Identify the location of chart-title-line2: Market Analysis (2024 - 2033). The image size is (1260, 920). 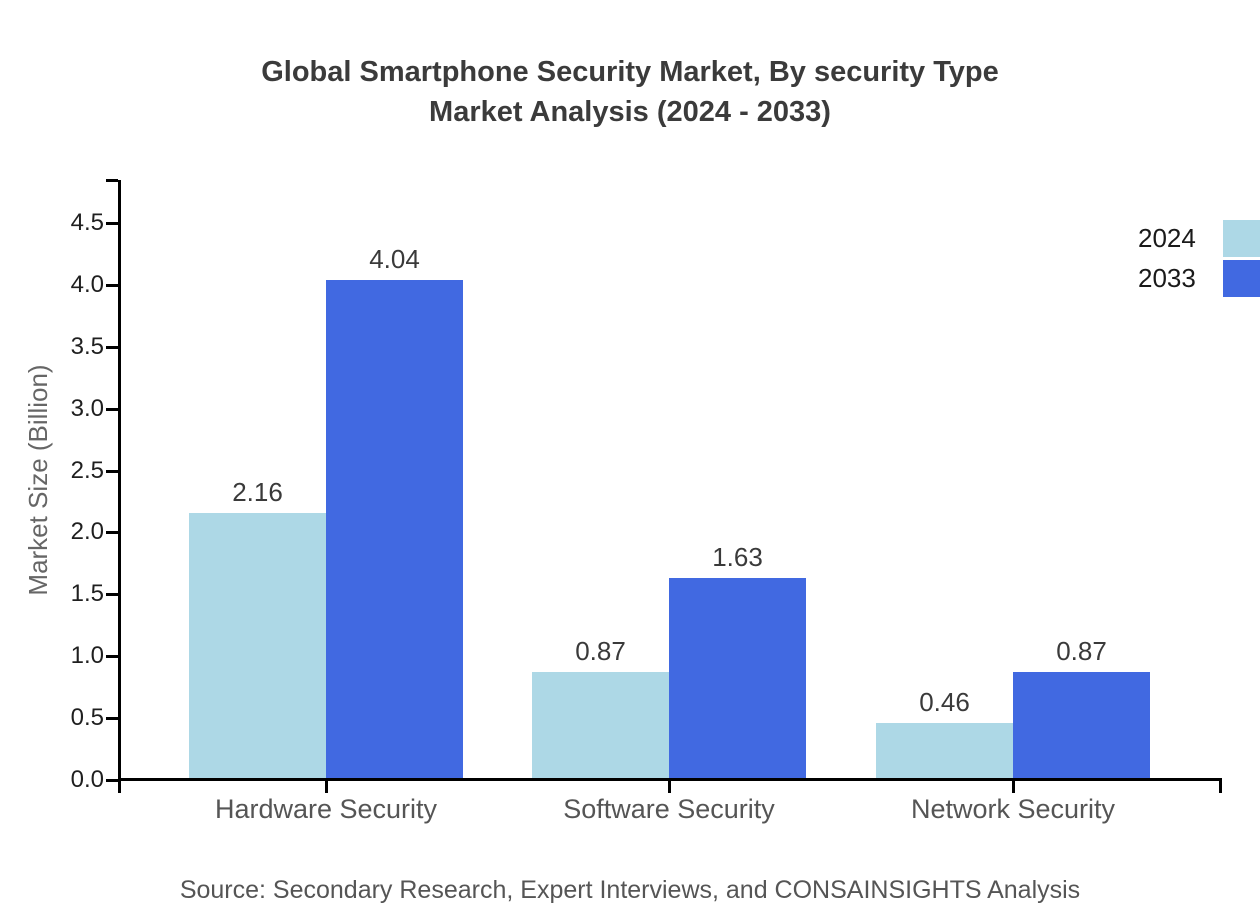
(630, 112).